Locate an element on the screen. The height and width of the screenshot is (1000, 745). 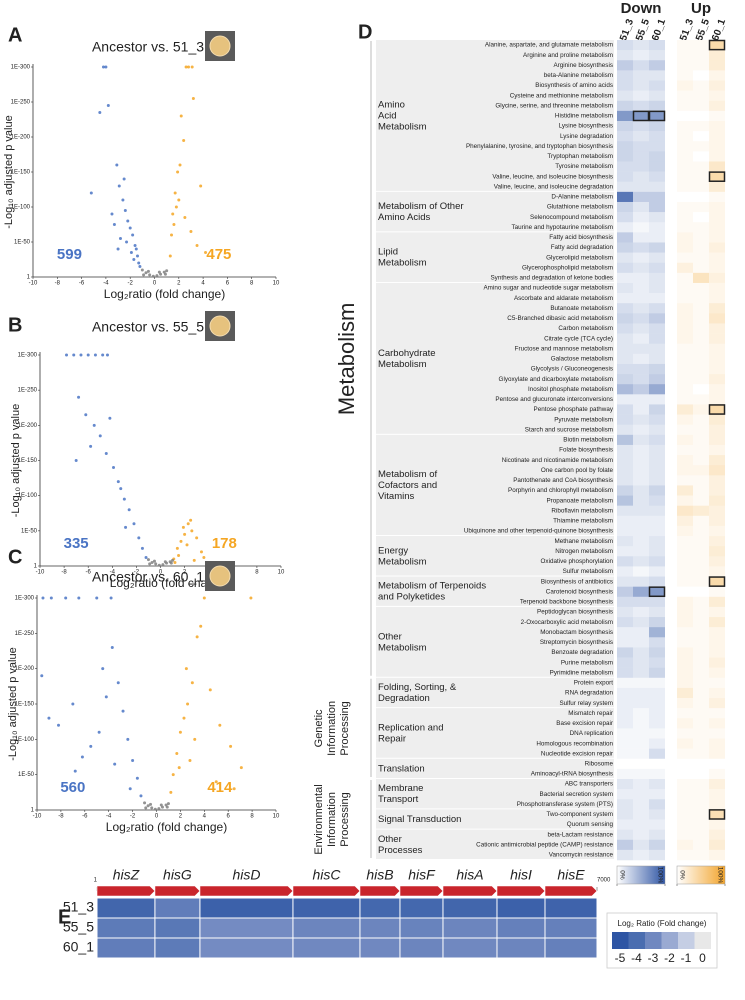
x-tick-label: 6 is located at coordinates (228, 284).